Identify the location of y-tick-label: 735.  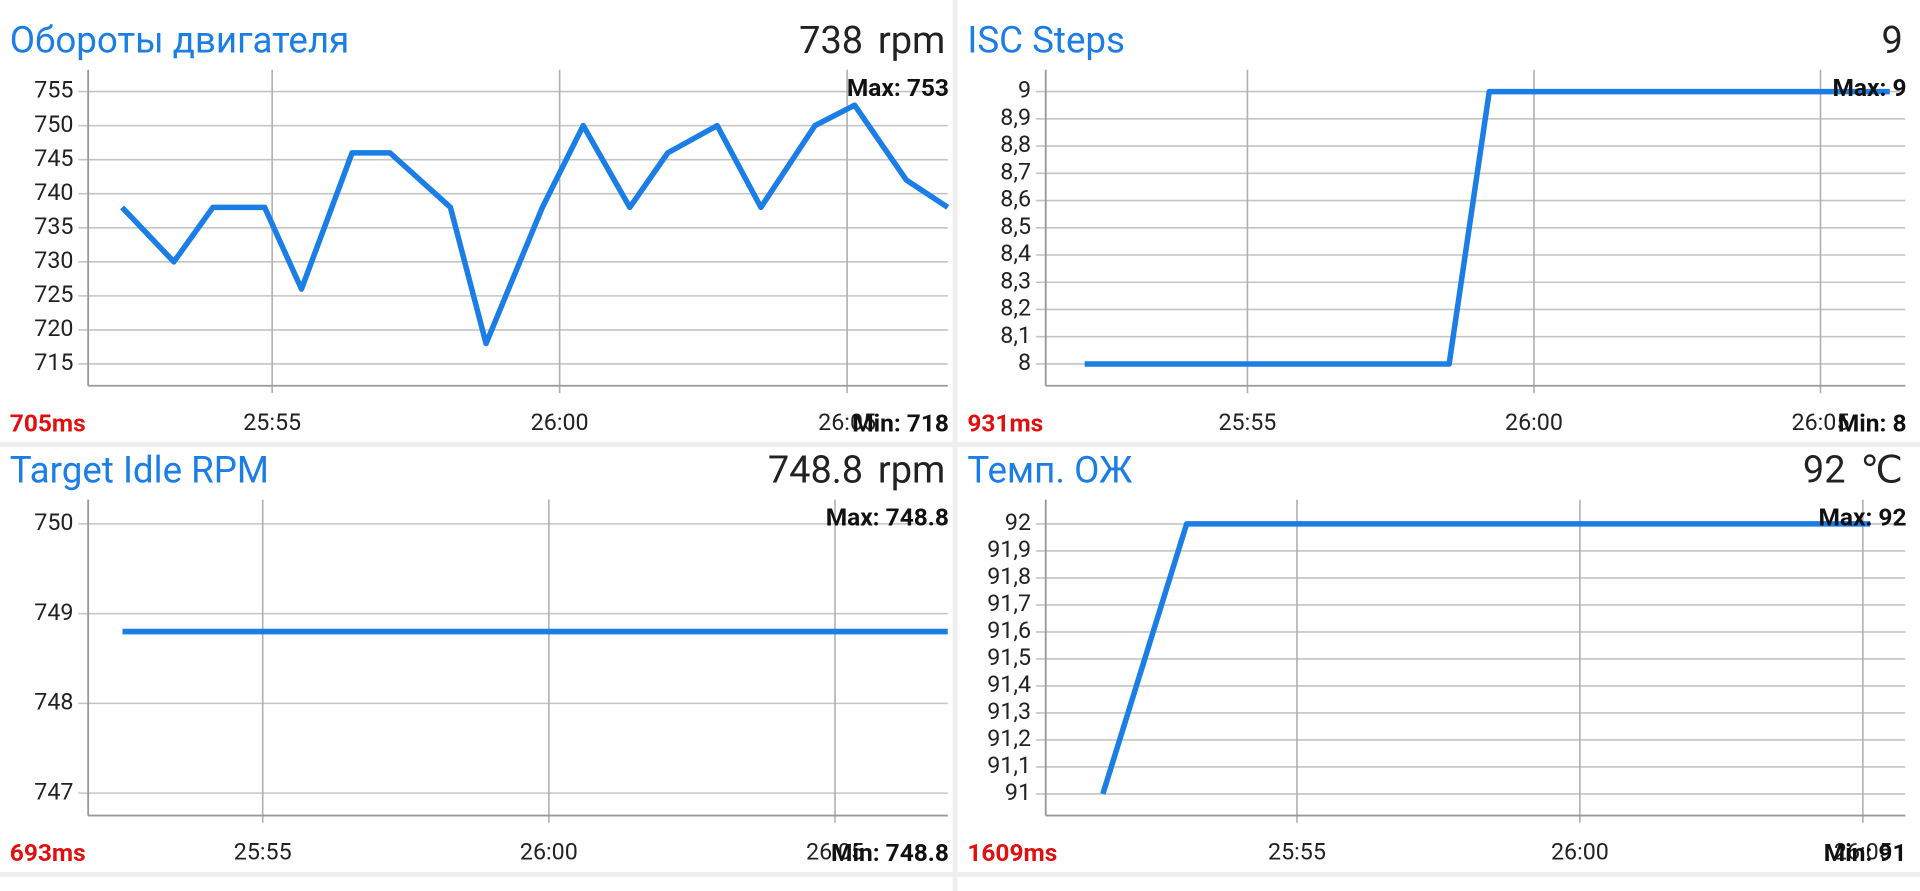
(53, 226).